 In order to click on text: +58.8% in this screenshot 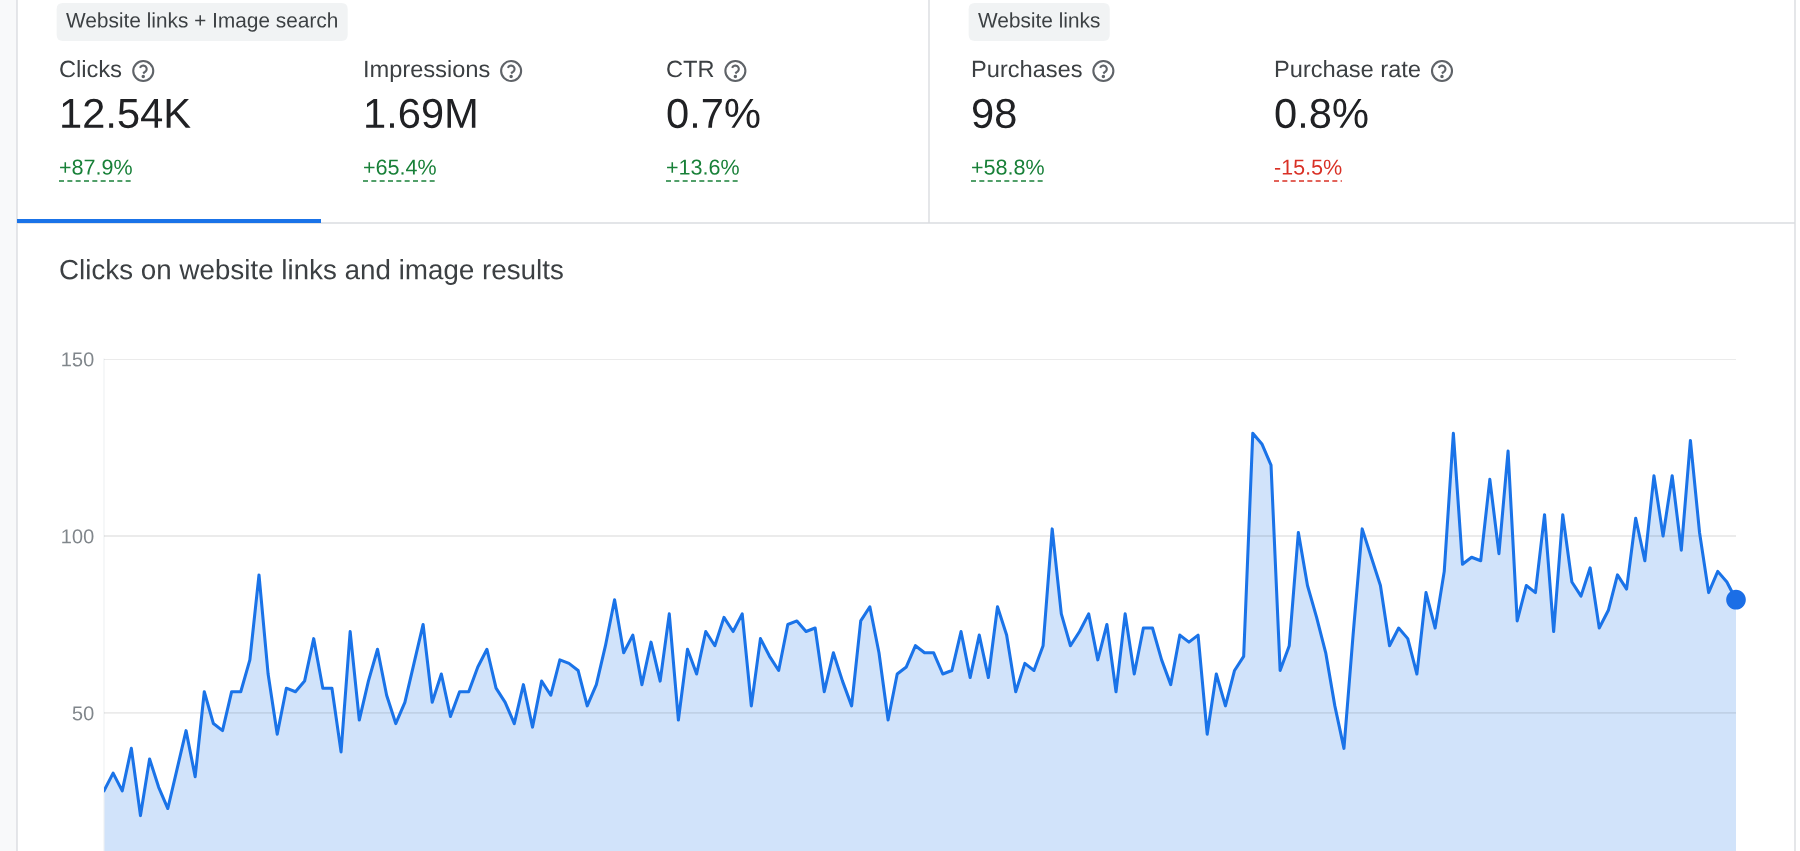, I will do `click(1008, 167)`.